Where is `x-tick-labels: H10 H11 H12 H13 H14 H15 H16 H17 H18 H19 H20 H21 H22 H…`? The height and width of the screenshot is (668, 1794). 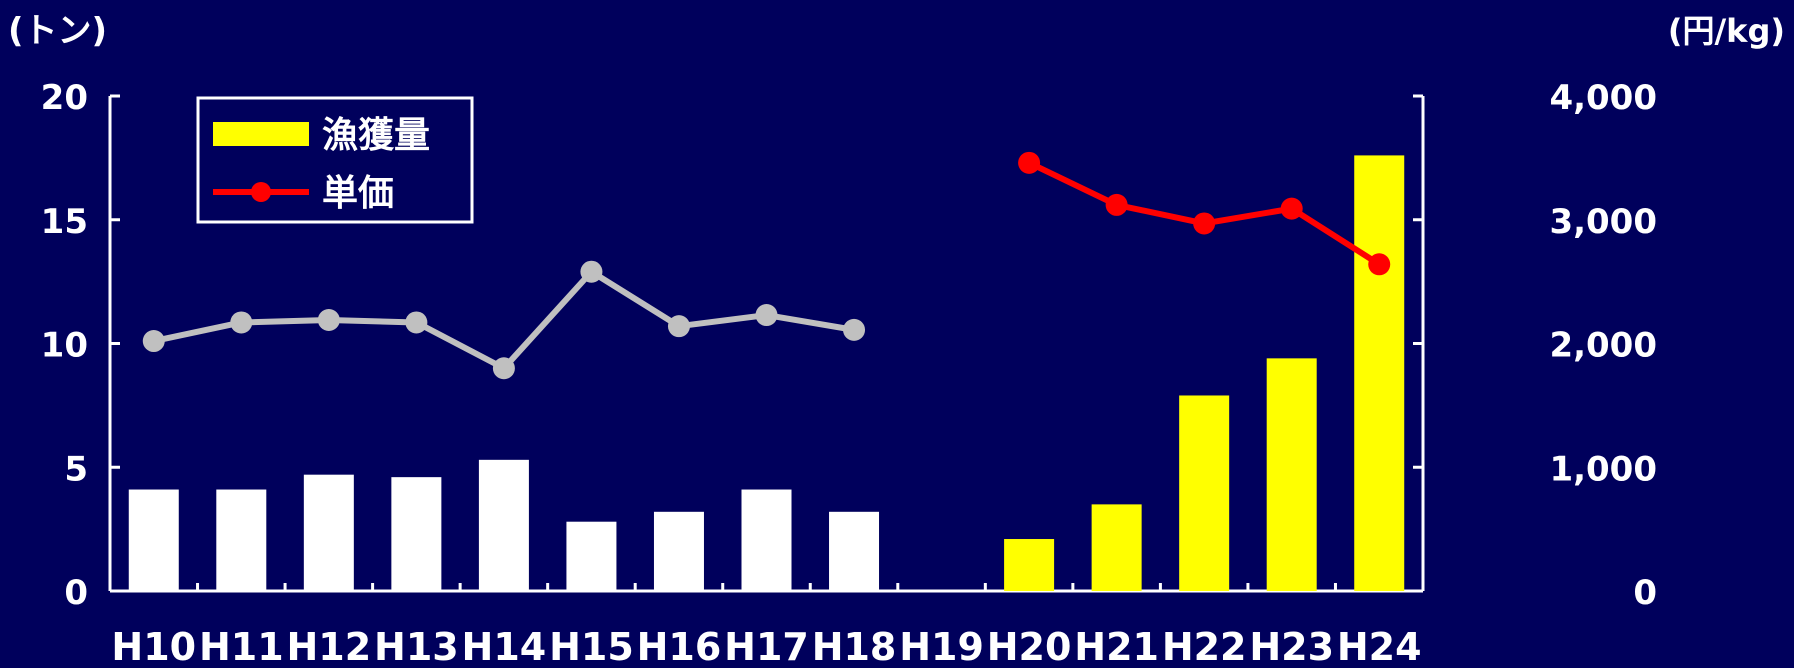
x-tick-labels: H10 H11 H12 H13 H14 H15 H16 H17 H18 H19 H20 H21 H22 H… is located at coordinates (766, 625).